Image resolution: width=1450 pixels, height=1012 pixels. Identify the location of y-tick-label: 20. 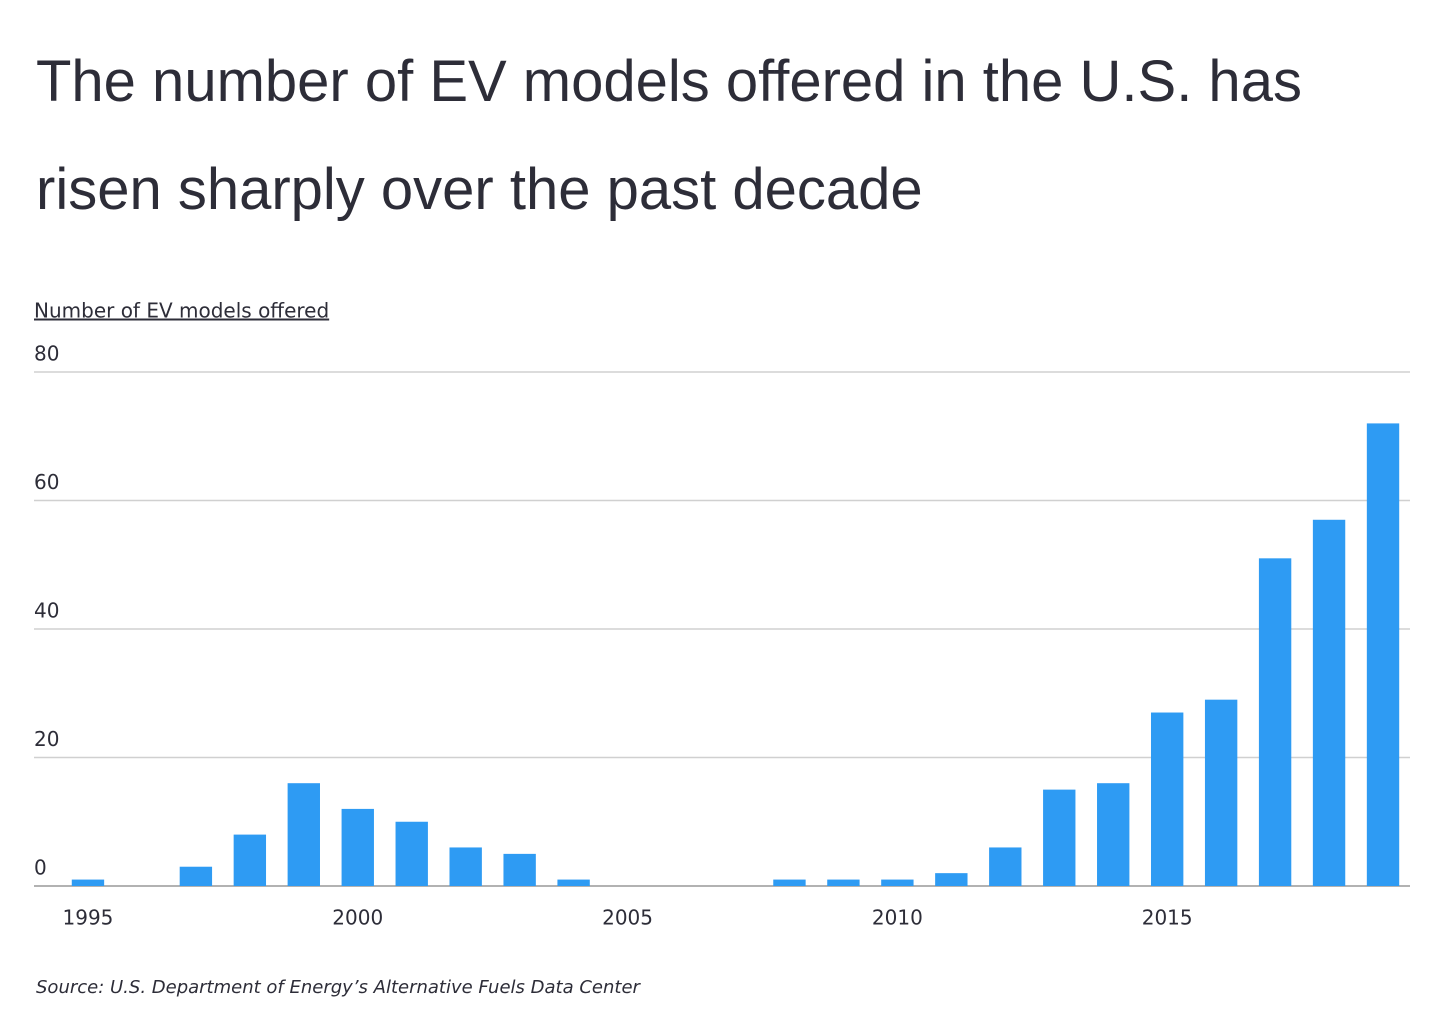
(46, 739).